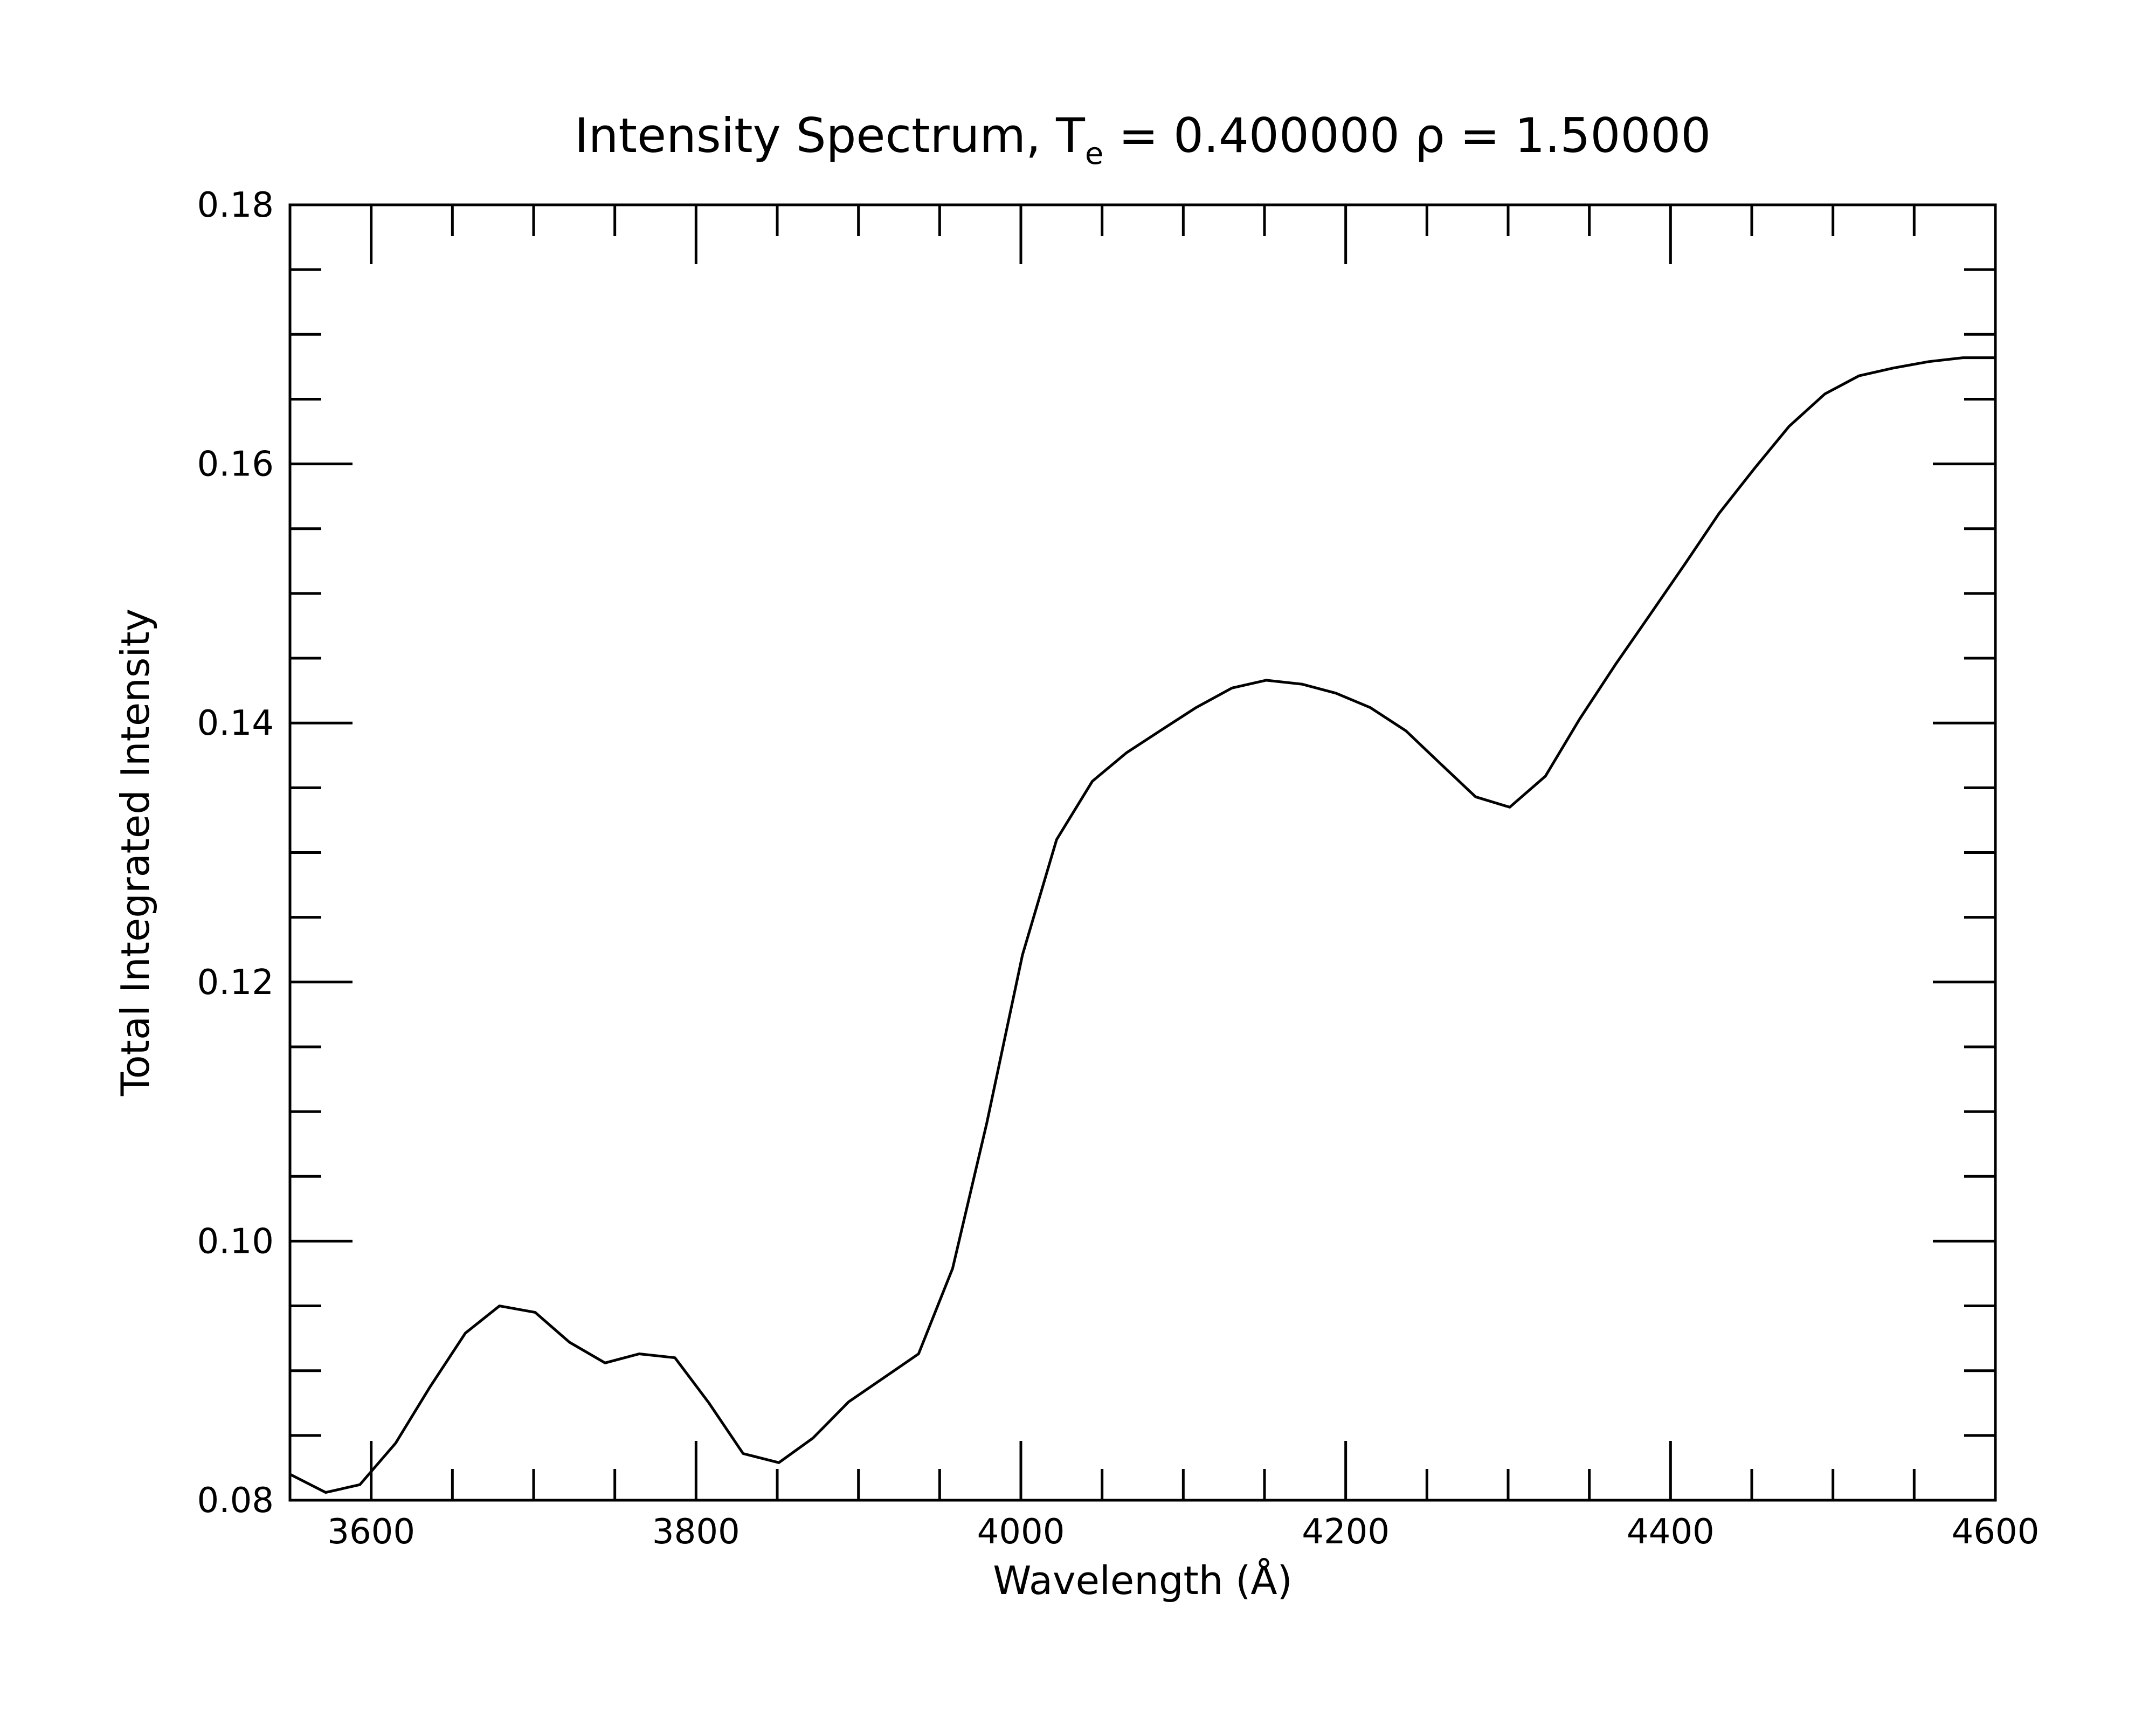 This screenshot has width=2156, height=1725. Describe the element at coordinates (235, 1241) in the screenshot. I see `y-tick-label: 0.10` at that location.